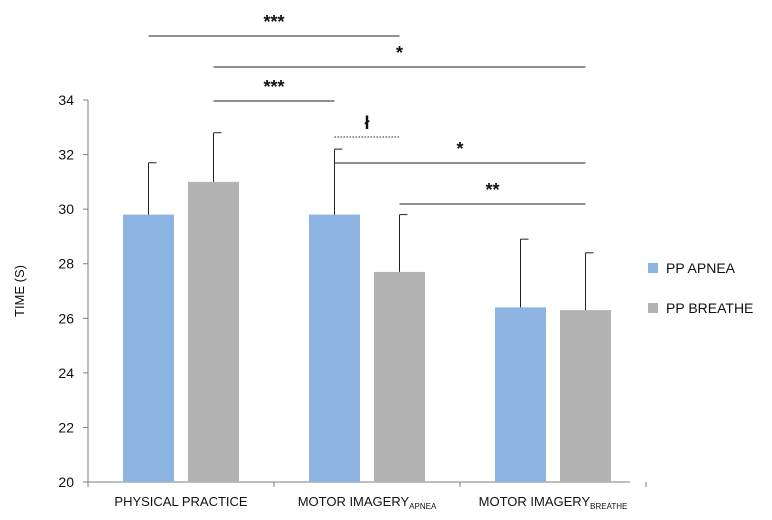  Describe the element at coordinates (553, 502) in the screenshot. I see `category-label: MOTOR IMAGERYBREATHE` at that location.